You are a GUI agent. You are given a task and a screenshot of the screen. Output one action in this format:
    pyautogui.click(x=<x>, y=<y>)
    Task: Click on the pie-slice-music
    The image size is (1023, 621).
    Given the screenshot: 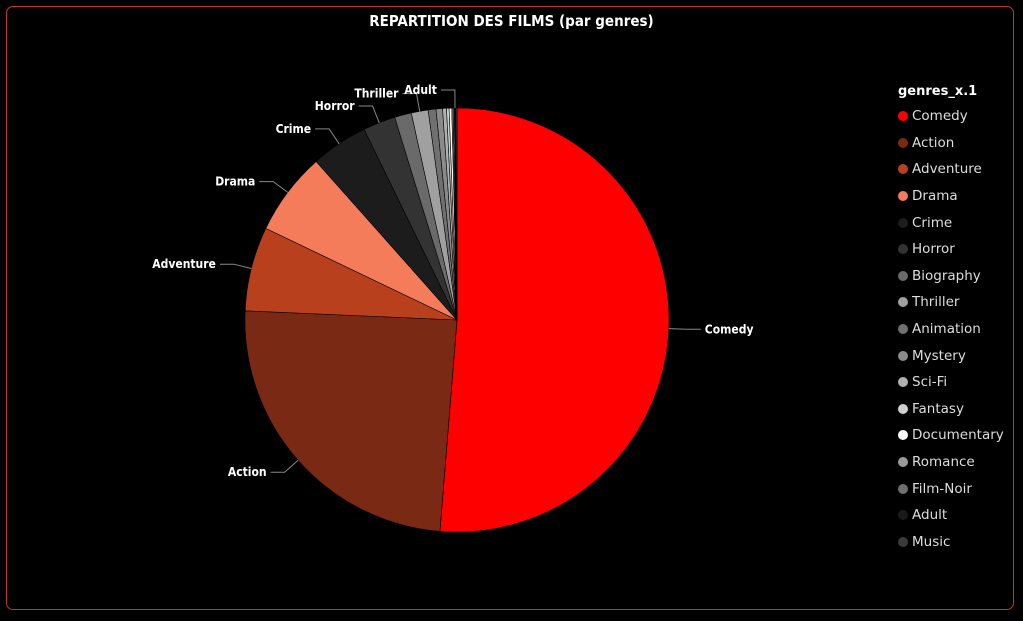 What is the action you would take?
    pyautogui.click(x=456, y=214)
    